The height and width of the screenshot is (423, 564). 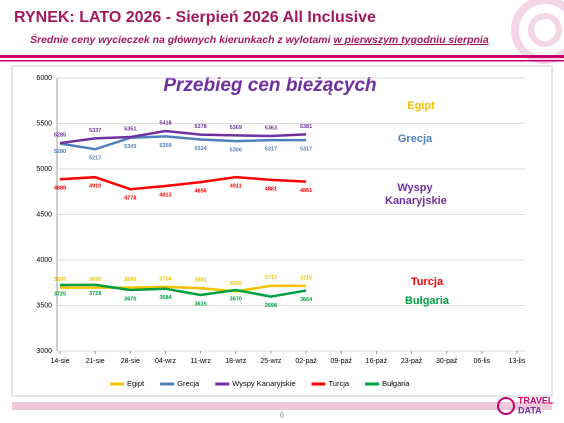 What do you see at coordinates (421, 106) in the screenshot?
I see `series-annotation: Egipt` at bounding box center [421, 106].